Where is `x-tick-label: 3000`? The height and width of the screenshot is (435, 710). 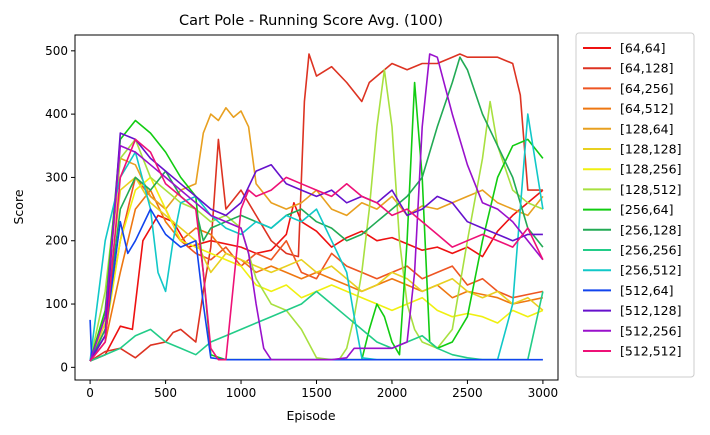
x-tick-label: 3000 is located at coordinates (543, 393).